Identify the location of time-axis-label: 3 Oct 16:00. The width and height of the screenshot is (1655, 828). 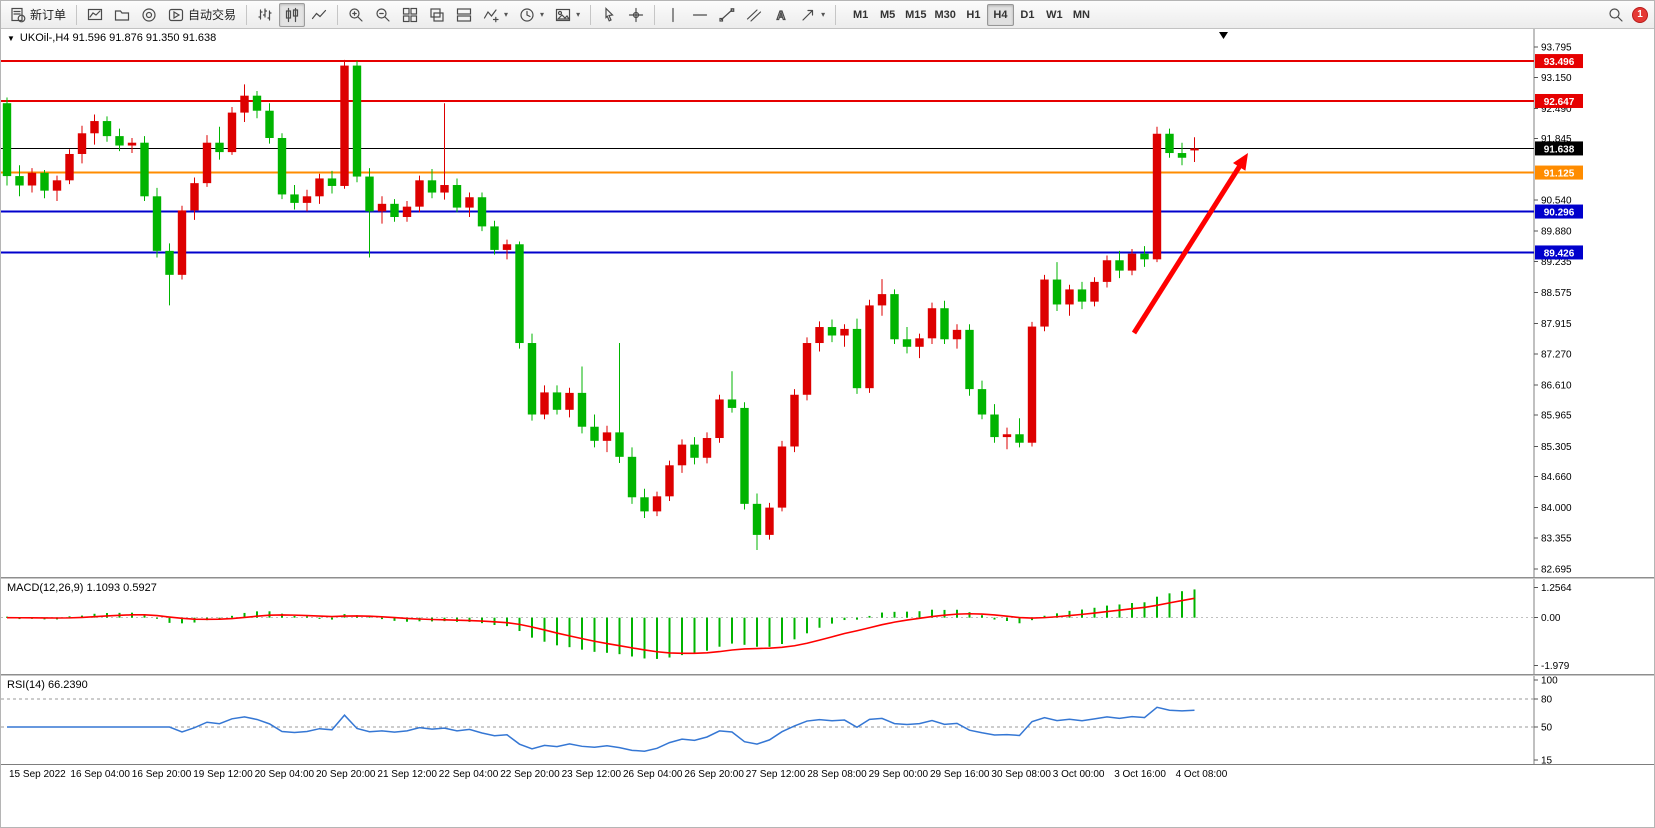
(1140, 774).